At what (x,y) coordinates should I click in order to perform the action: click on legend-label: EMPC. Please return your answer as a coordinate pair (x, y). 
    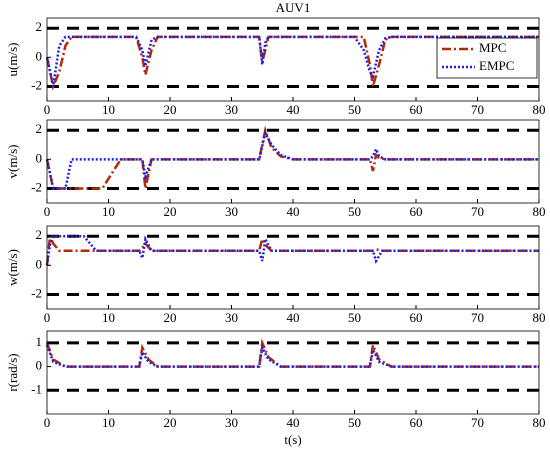
    Looking at the image, I should click on (496, 65).